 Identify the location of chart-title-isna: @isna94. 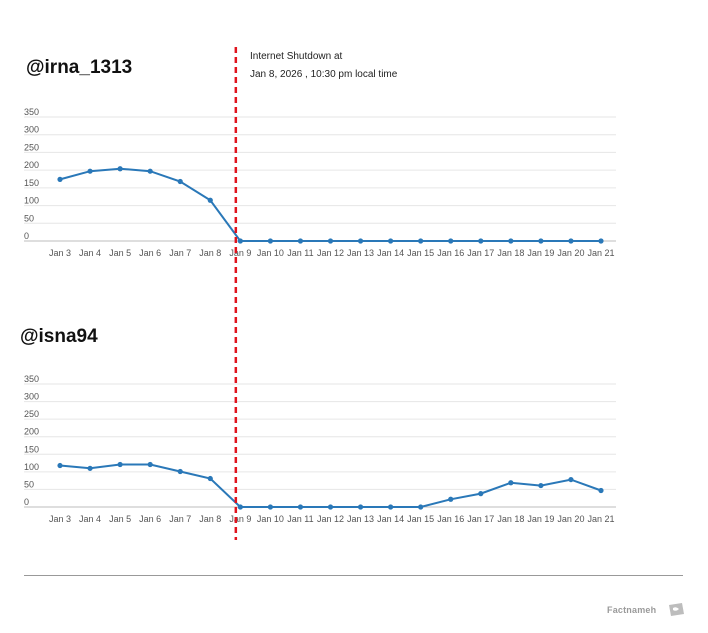
(59, 336).